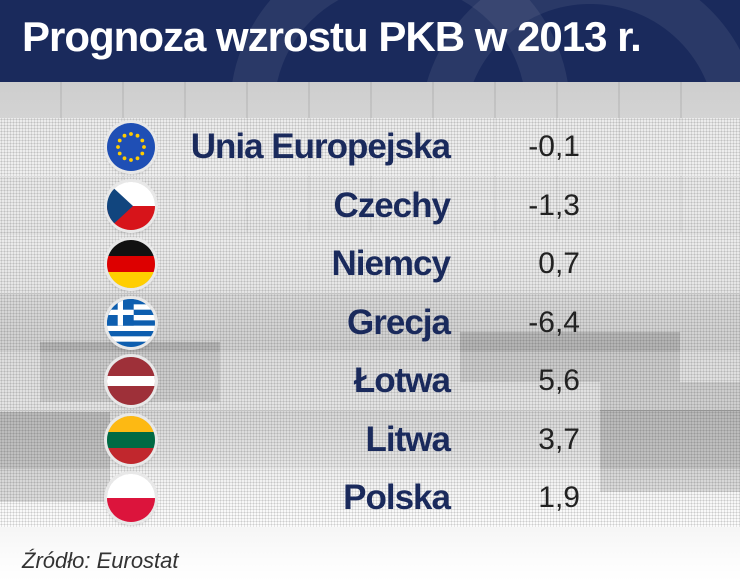 The height and width of the screenshot is (582, 740). I want to click on country-label: Łotwa, so click(402, 380).